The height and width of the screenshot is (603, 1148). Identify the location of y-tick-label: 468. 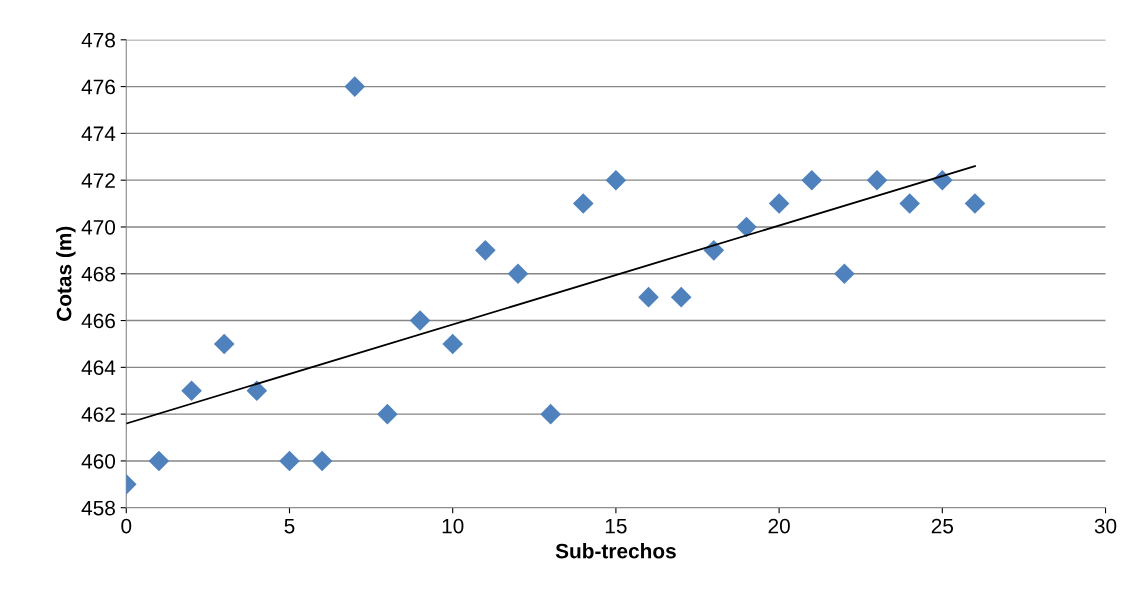
(98, 274).